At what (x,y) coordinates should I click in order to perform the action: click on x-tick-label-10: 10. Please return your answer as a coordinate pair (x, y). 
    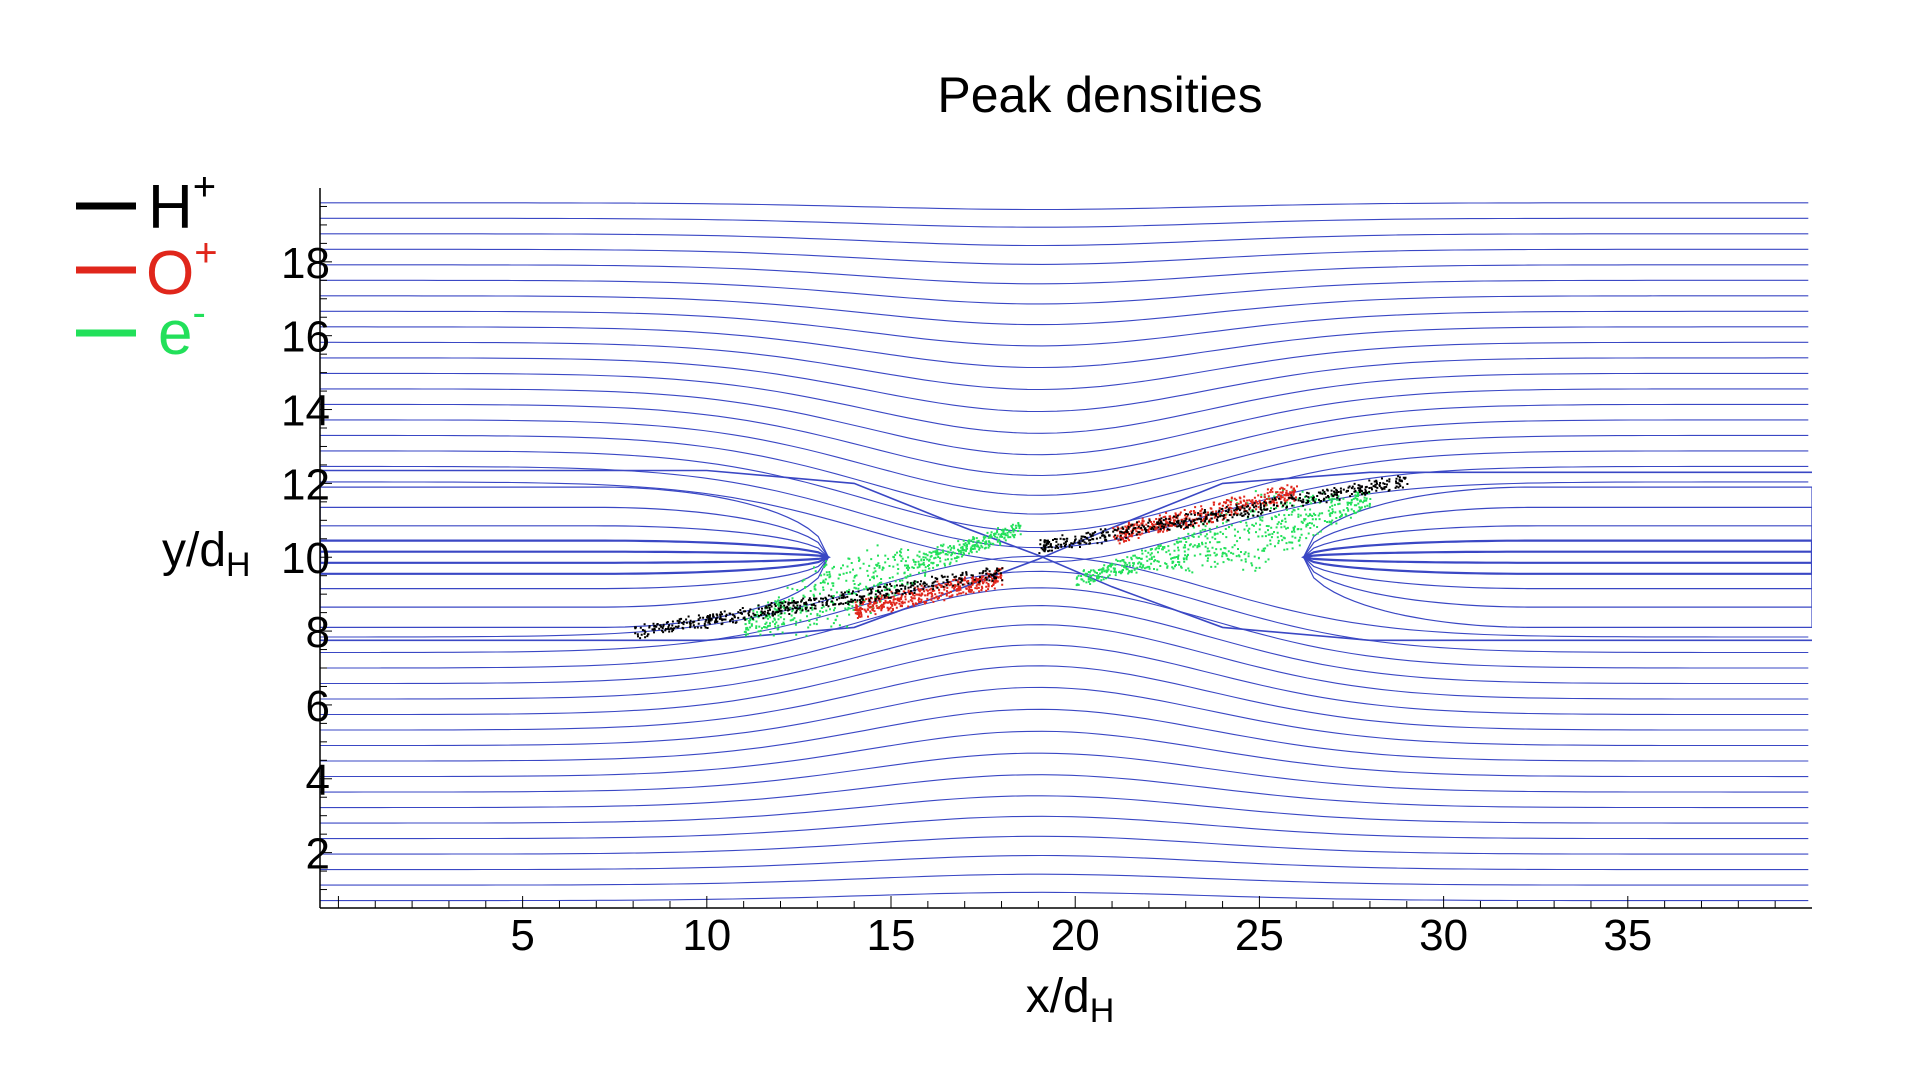
    Looking at the image, I should click on (706, 935).